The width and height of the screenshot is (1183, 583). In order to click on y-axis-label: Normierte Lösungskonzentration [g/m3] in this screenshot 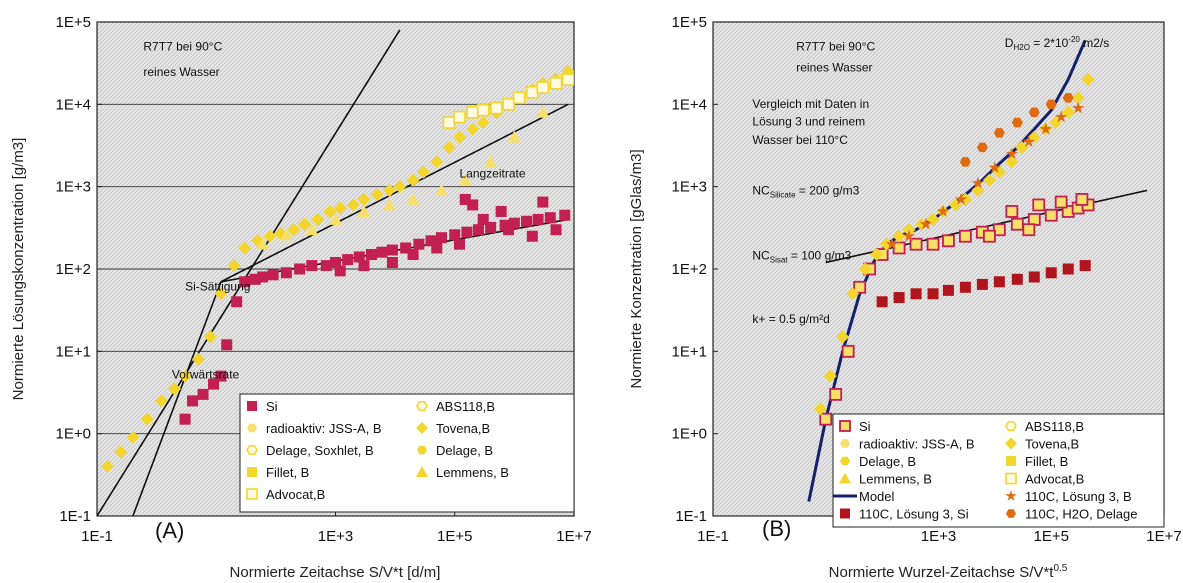, I will do `click(18, 269)`.